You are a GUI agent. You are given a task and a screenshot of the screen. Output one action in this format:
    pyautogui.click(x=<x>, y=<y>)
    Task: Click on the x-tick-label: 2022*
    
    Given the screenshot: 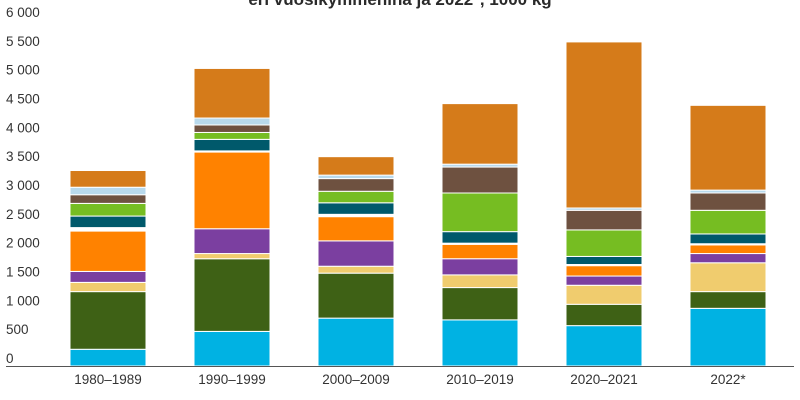 What is the action you would take?
    pyautogui.click(x=728, y=379)
    